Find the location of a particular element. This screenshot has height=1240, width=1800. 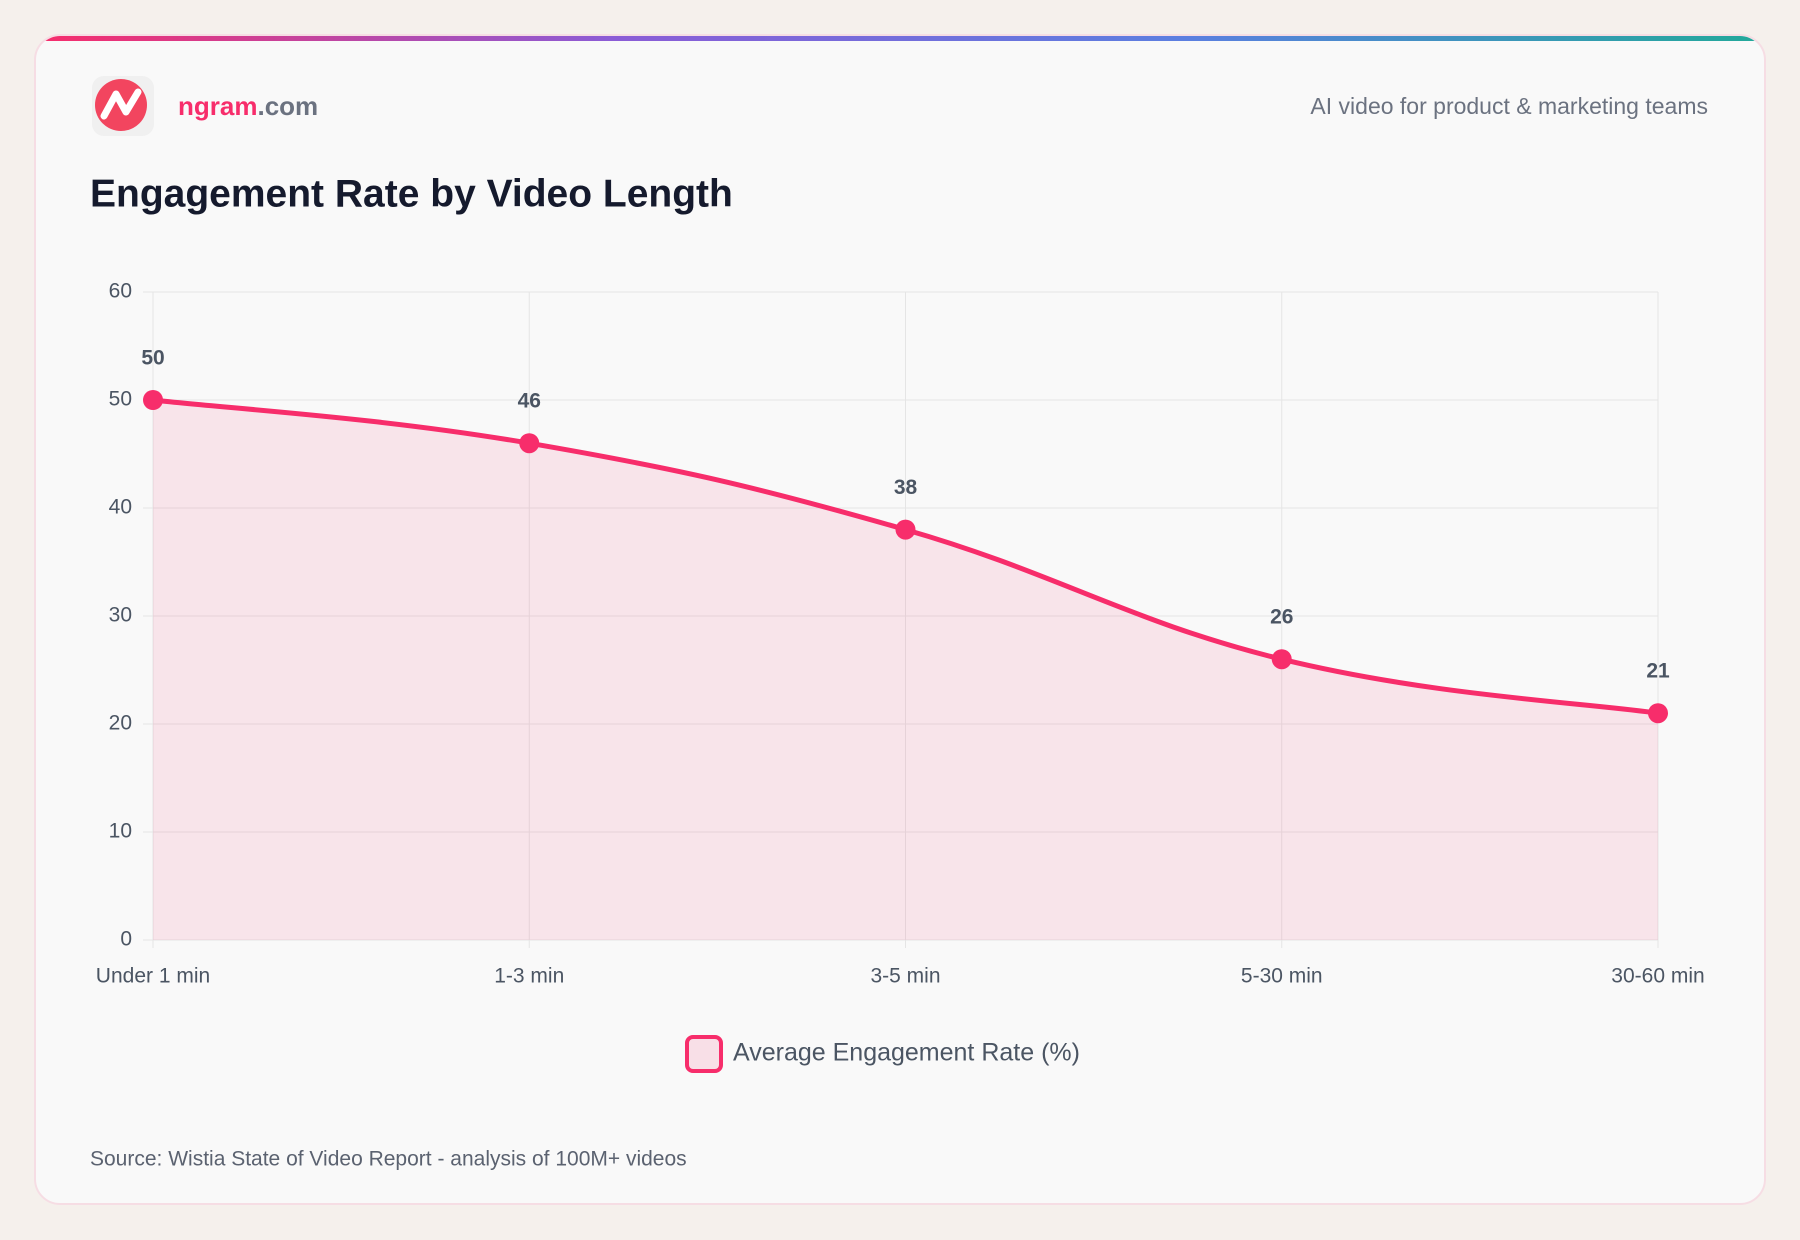

y-tick-label: 20 is located at coordinates (120, 723).